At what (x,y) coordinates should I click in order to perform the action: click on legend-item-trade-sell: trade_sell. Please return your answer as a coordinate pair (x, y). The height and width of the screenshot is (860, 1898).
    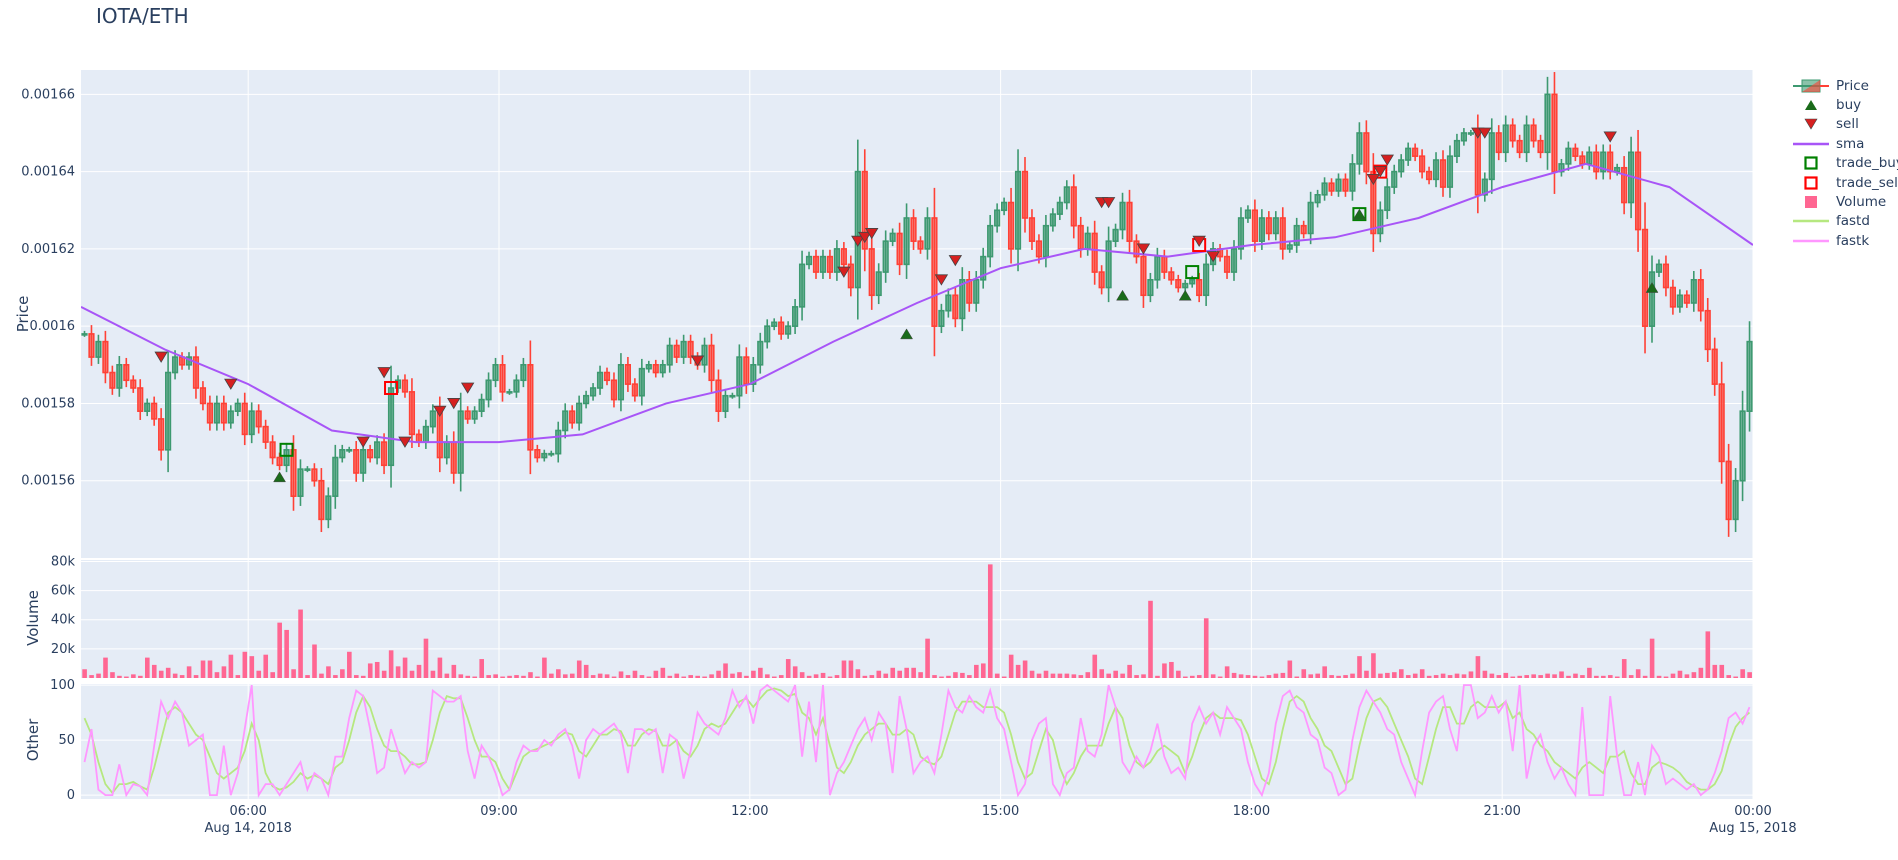
    Looking at the image, I should click on (1844, 182).